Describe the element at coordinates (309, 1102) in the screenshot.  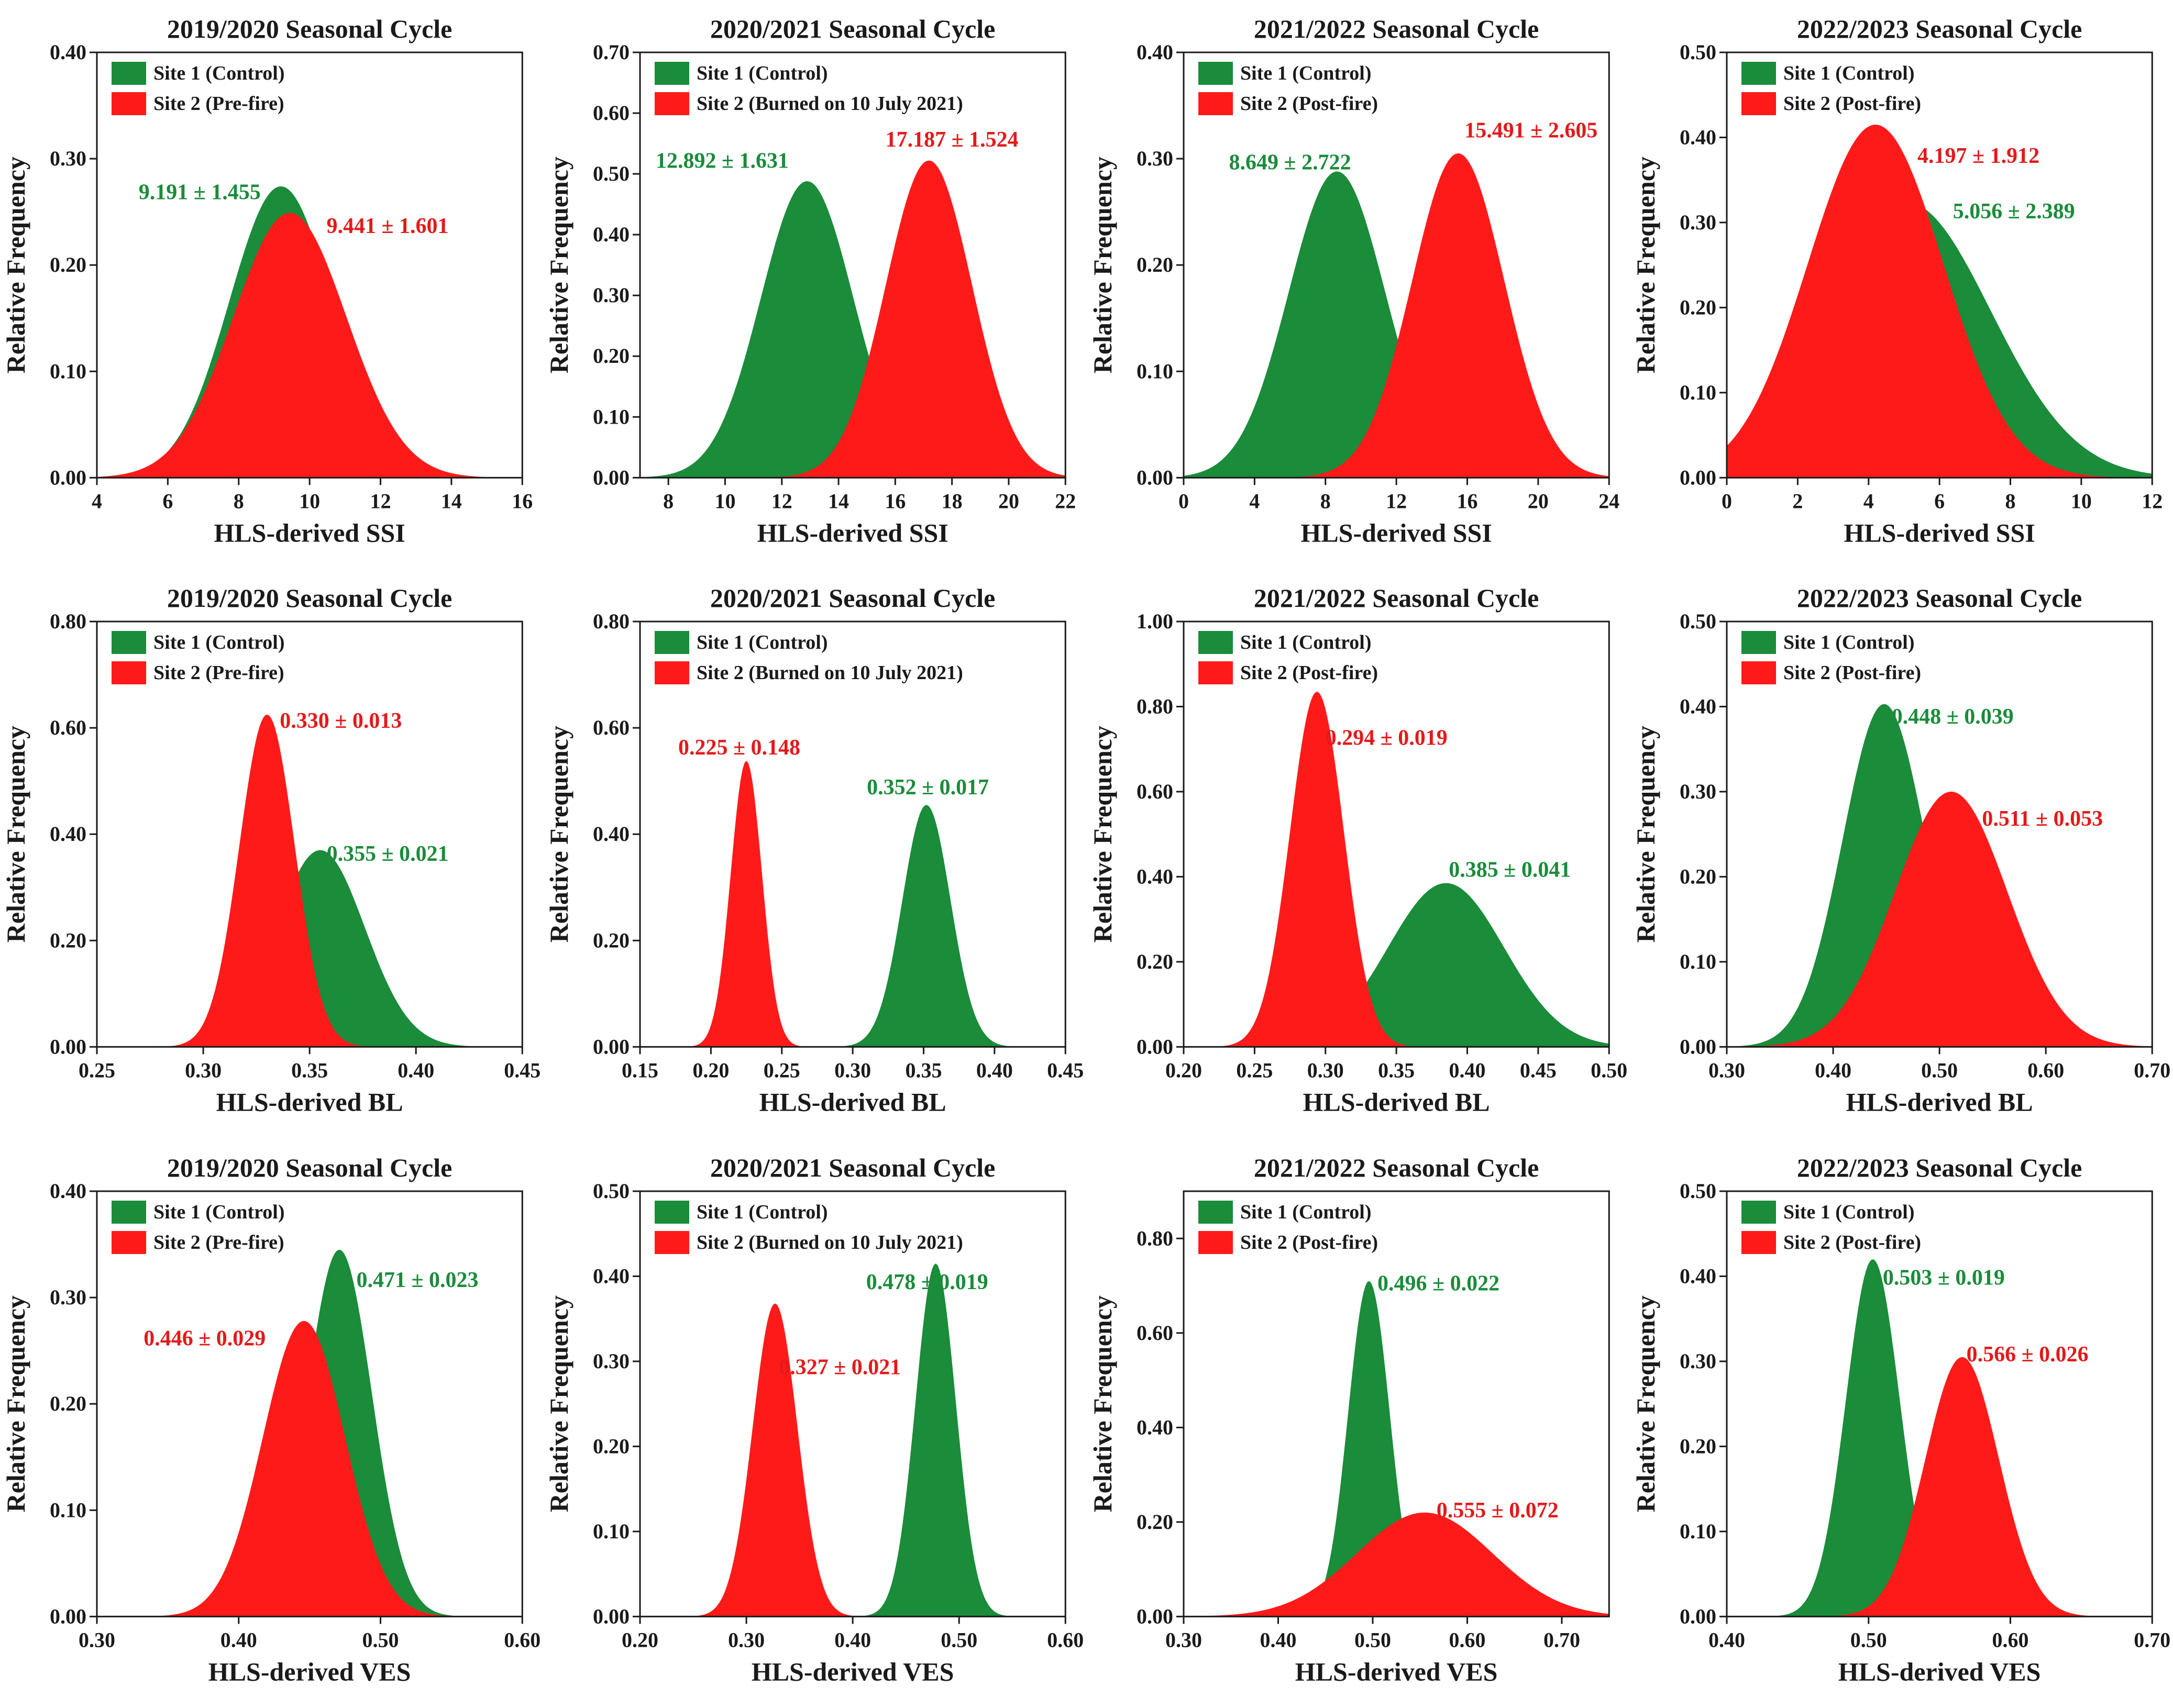
I see `x-axis-label: HLS-derived BL` at that location.